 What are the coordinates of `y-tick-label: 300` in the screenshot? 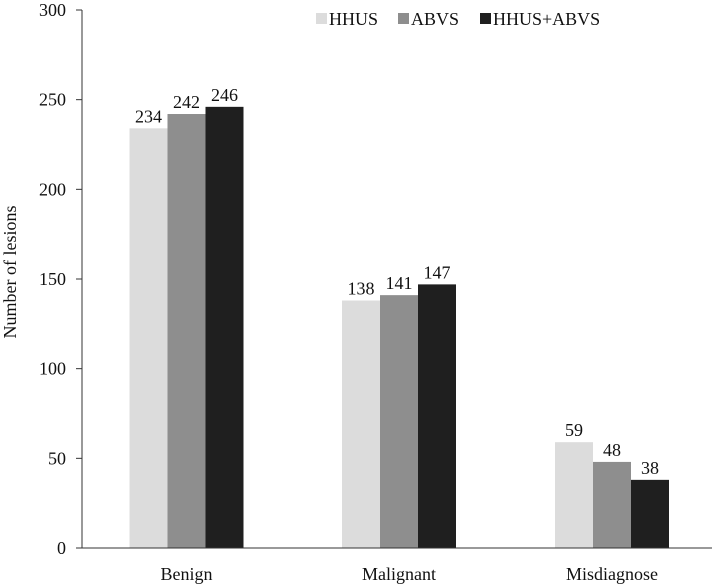 It's located at (52, 10).